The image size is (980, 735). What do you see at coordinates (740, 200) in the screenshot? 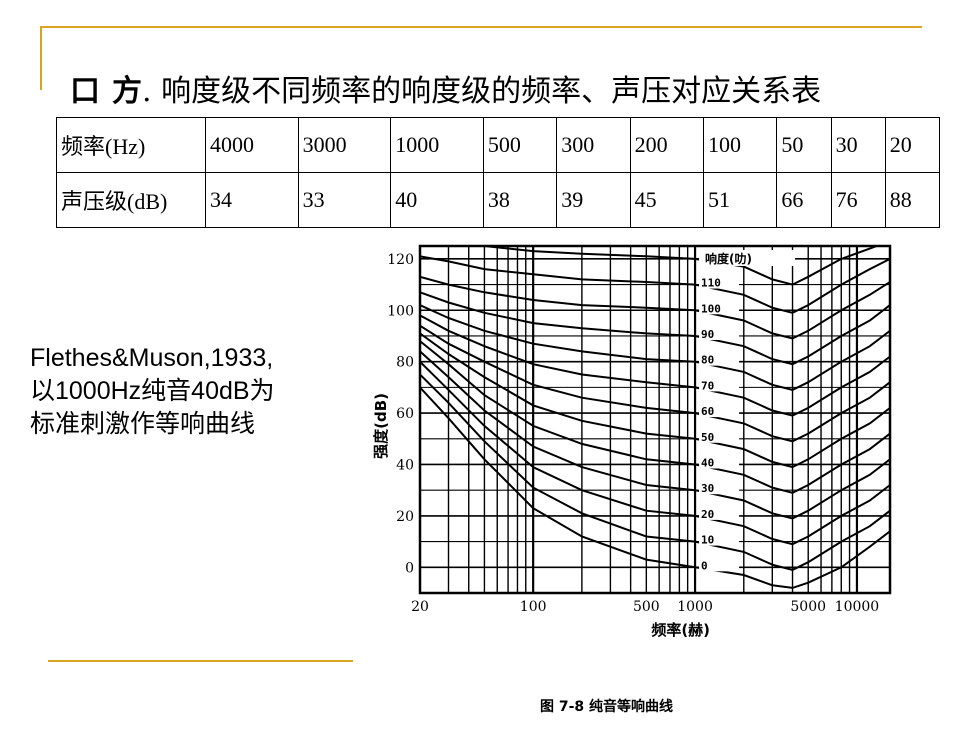
I see `table-cell: 51` at bounding box center [740, 200].